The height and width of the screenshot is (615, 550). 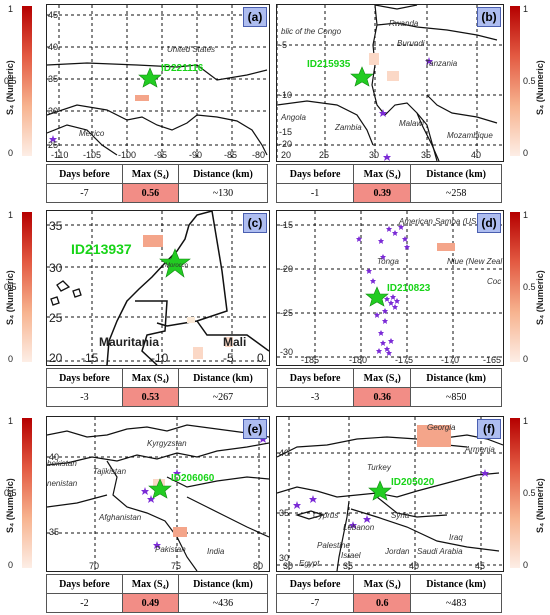 What do you see at coordinates (404, 360) in the screenshot?
I see `x-tick: -175` at bounding box center [404, 360].